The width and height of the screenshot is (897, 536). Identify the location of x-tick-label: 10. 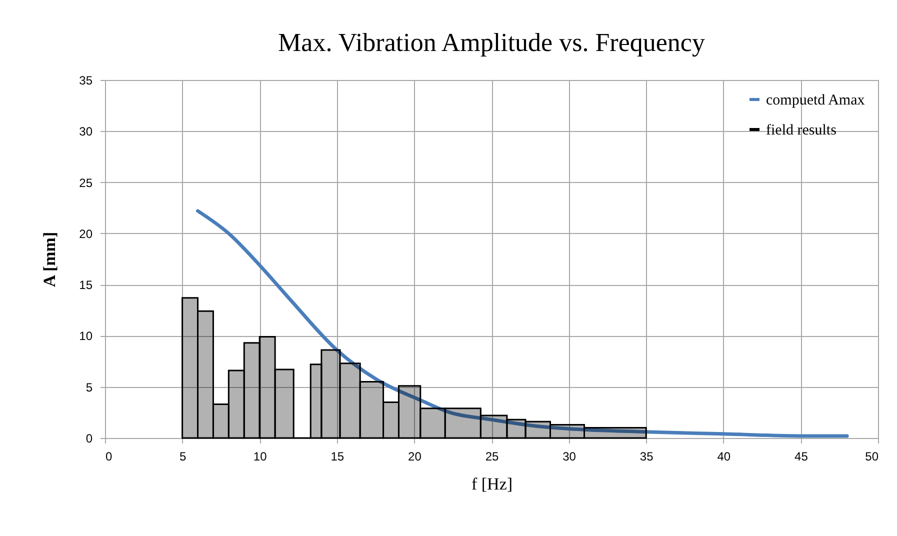
(260, 457).